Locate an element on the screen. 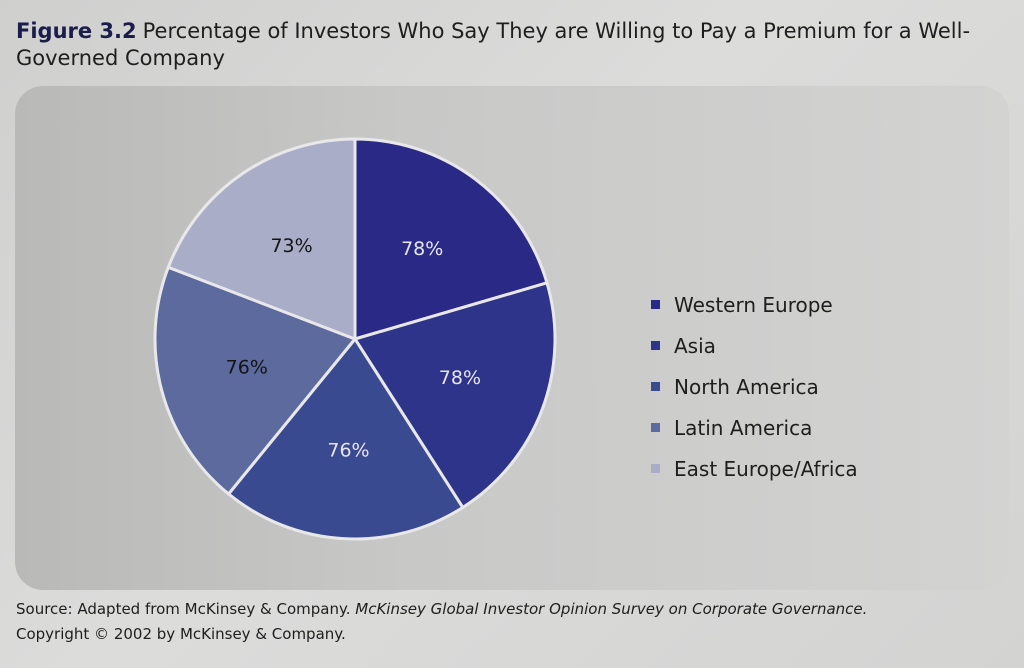 The width and height of the screenshot is (1024, 668). pie-slice-east-europe-africa is located at coordinates (261, 239).